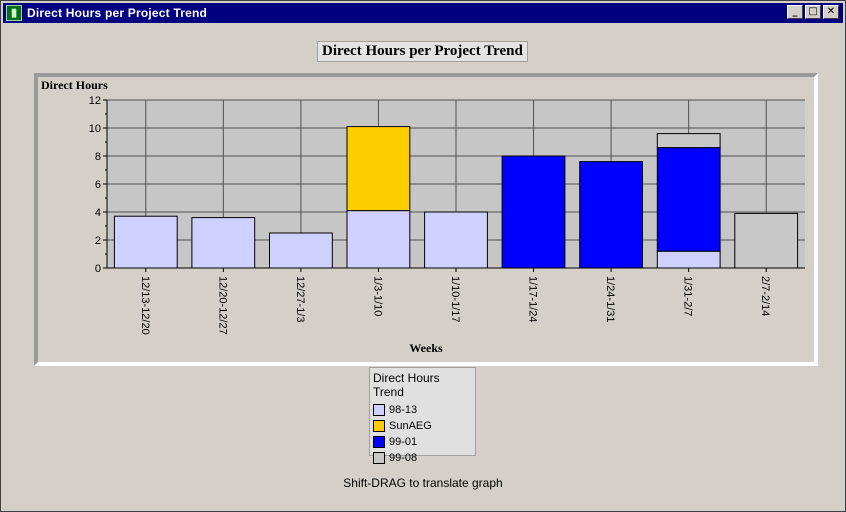 The image size is (846, 512). Describe the element at coordinates (98, 269) in the screenshot. I see `y-tick-label: 0` at that location.